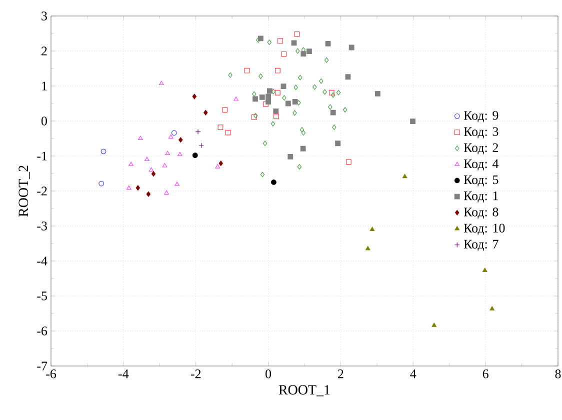  Describe the element at coordinates (44, 16) in the screenshot. I see `y-tick-label: 3` at that location.